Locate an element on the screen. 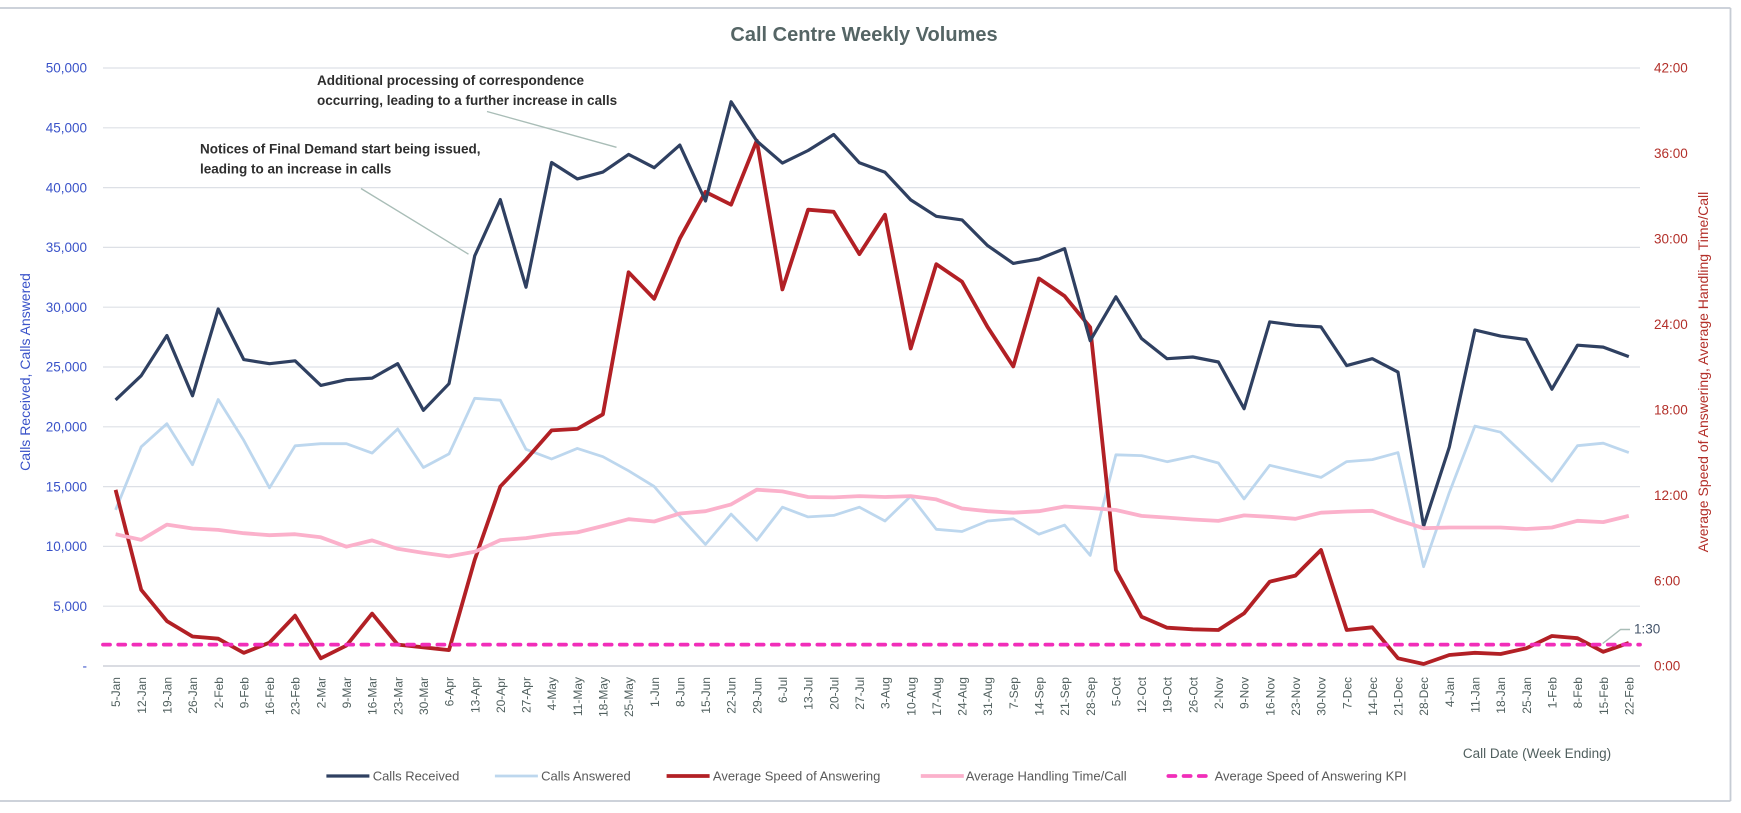 This screenshot has width=1741, height=813. svg-text: 21-Dec is located at coordinates (1399, 696).